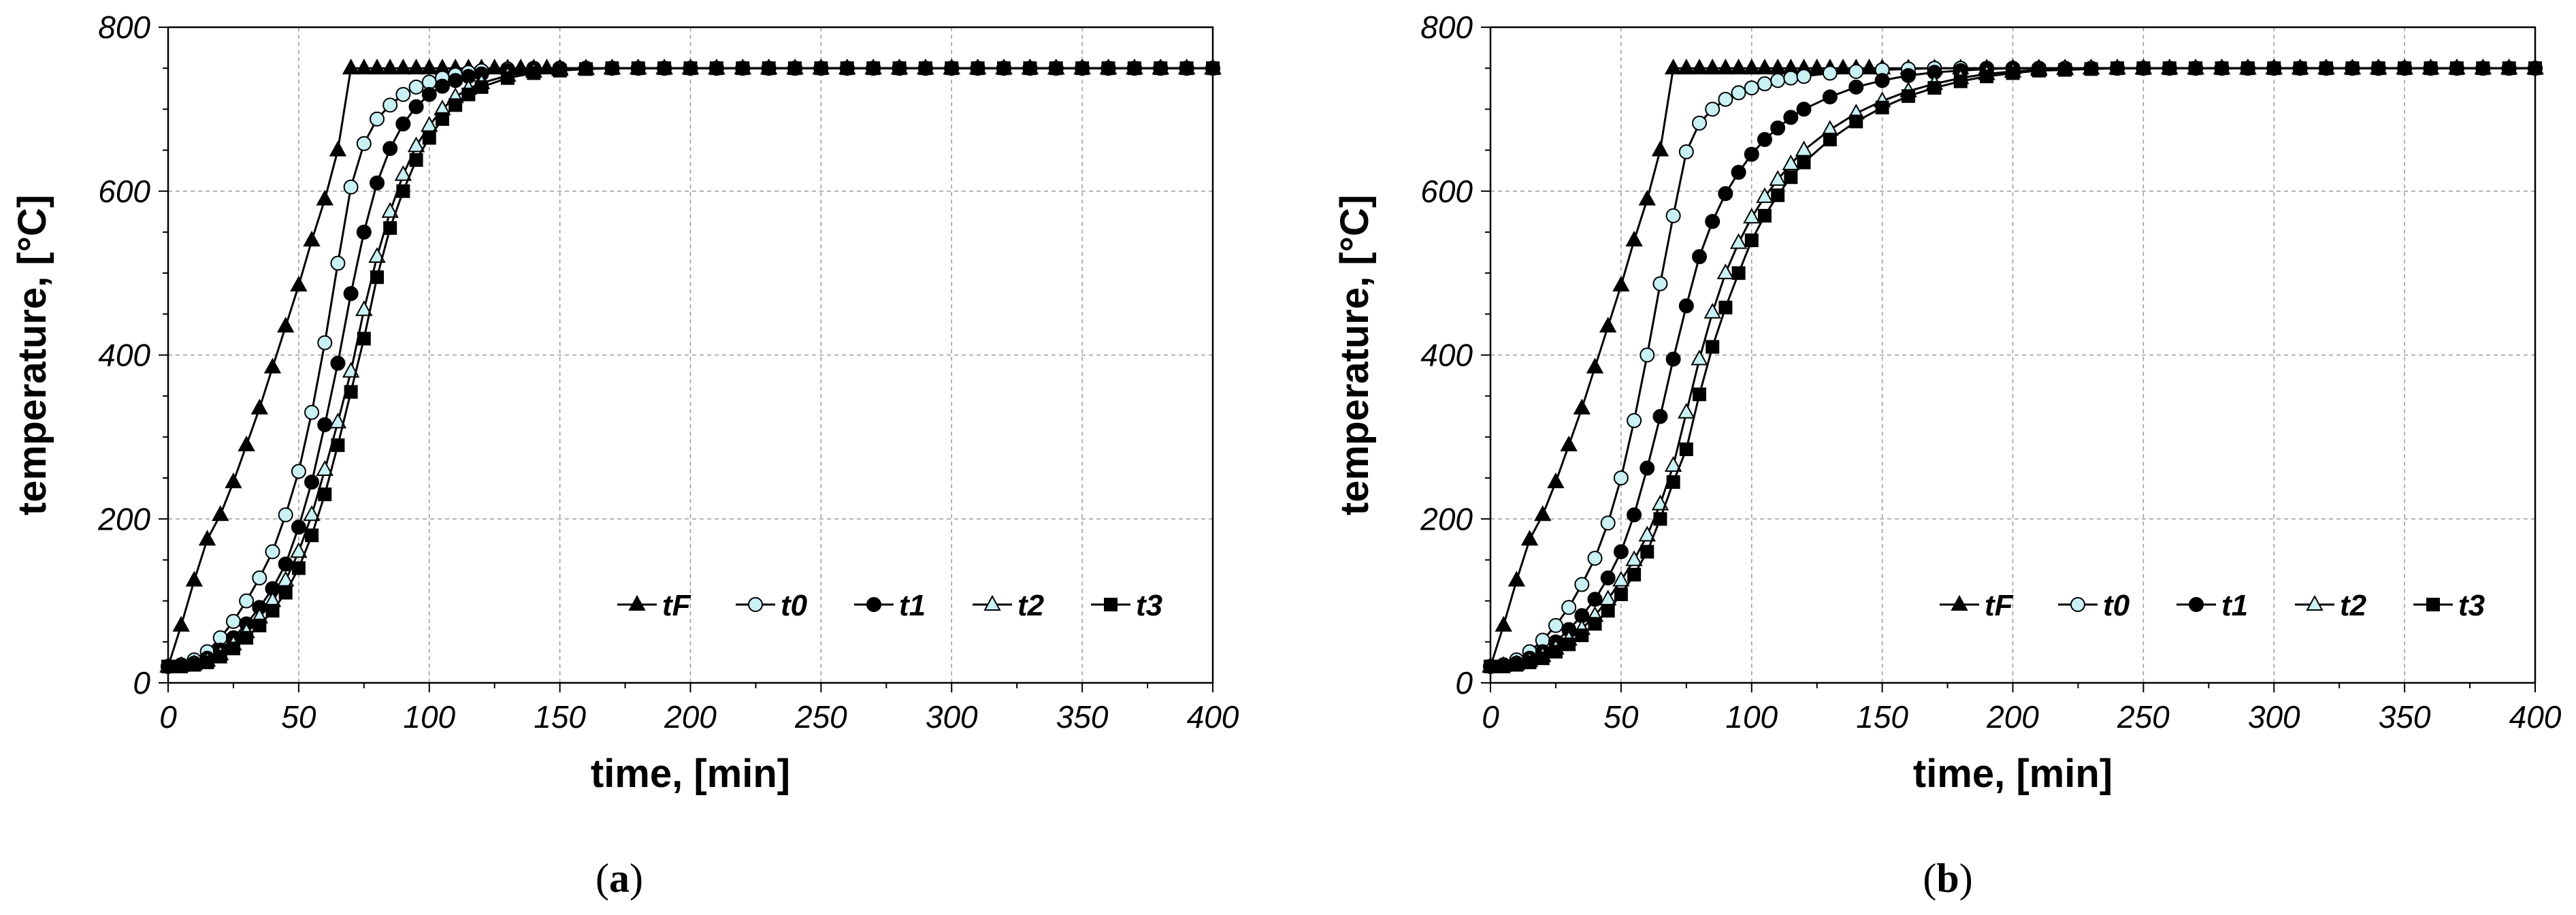  I want to click on legend-label: t3, so click(2471, 605).